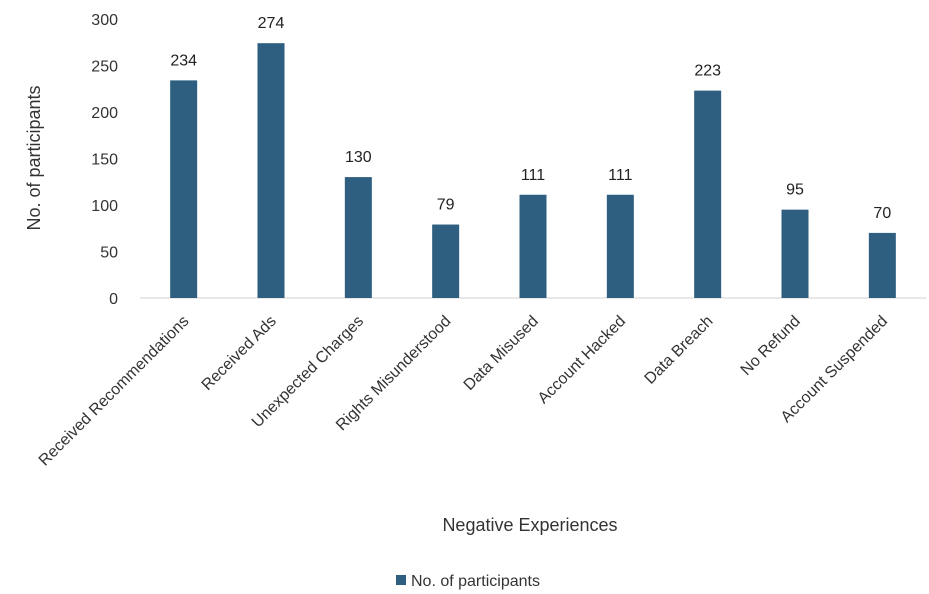 This screenshot has width=929, height=594. I want to click on x-tick-label: Account Hacked, so click(582, 360).